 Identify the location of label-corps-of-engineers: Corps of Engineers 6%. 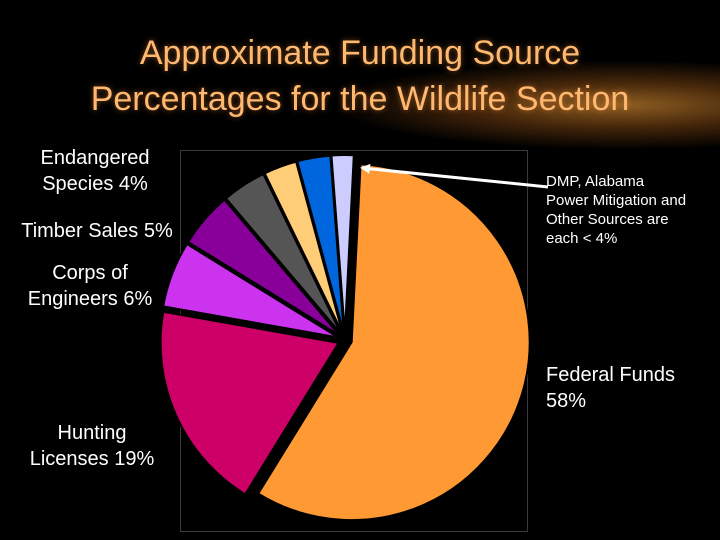
(90, 286).